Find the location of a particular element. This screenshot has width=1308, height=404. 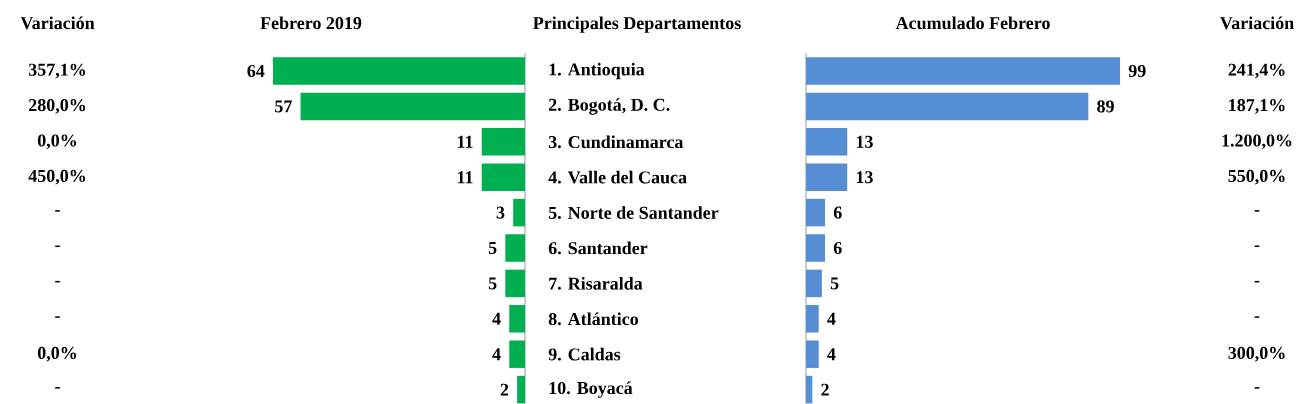

data-label: 3 is located at coordinates (500, 212).